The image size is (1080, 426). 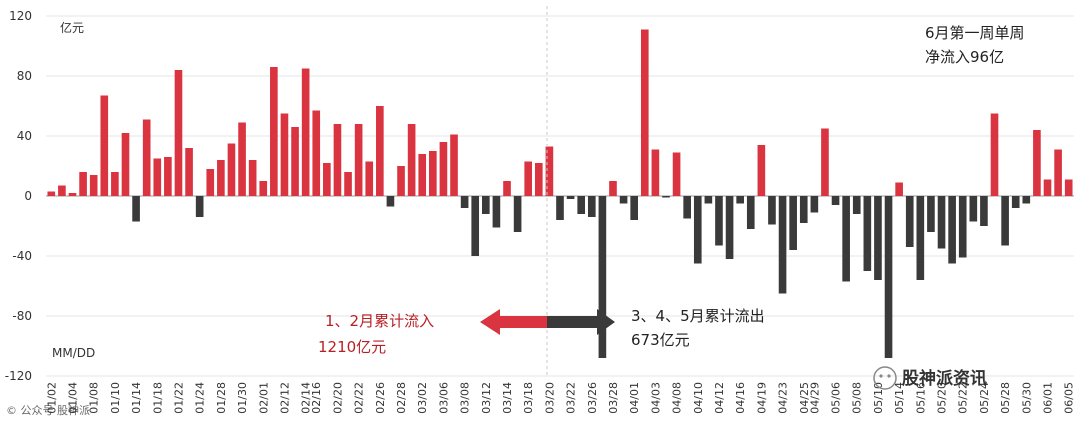 What do you see at coordinates (28, 196) in the screenshot?
I see `y-tick-label: 0` at bounding box center [28, 196].